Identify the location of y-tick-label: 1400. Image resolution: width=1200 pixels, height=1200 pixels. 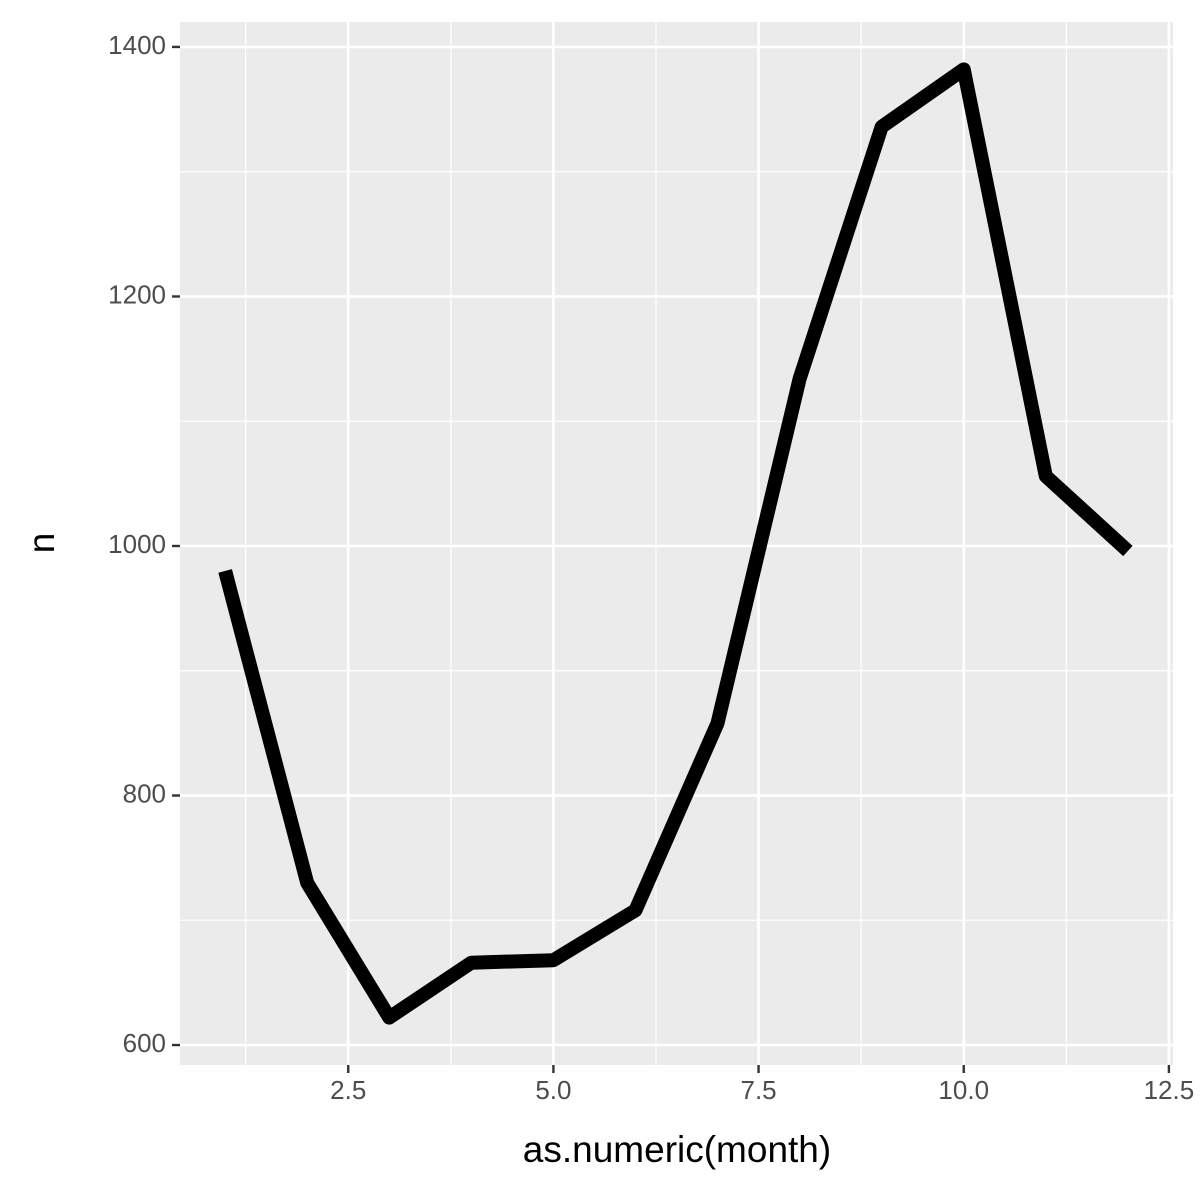
(137, 45).